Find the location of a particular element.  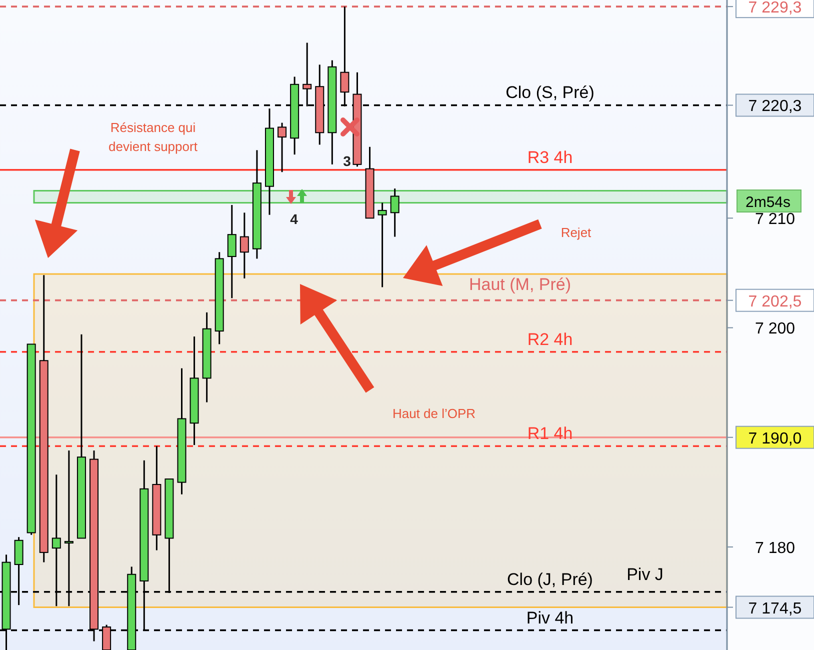

ref-line-label: Clo (S, Pré) is located at coordinates (550, 92).